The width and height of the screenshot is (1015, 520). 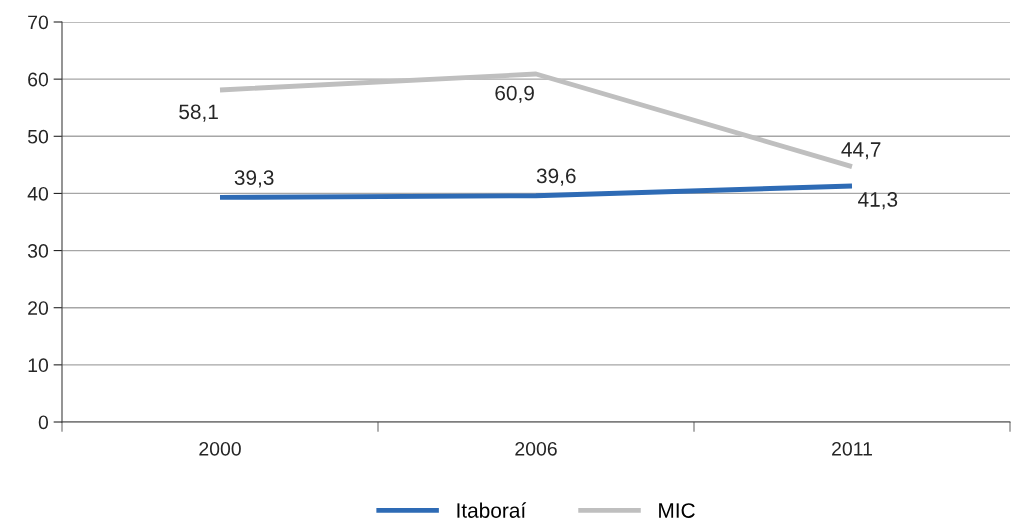 I want to click on y-tick-label: 40, so click(x=38, y=193).